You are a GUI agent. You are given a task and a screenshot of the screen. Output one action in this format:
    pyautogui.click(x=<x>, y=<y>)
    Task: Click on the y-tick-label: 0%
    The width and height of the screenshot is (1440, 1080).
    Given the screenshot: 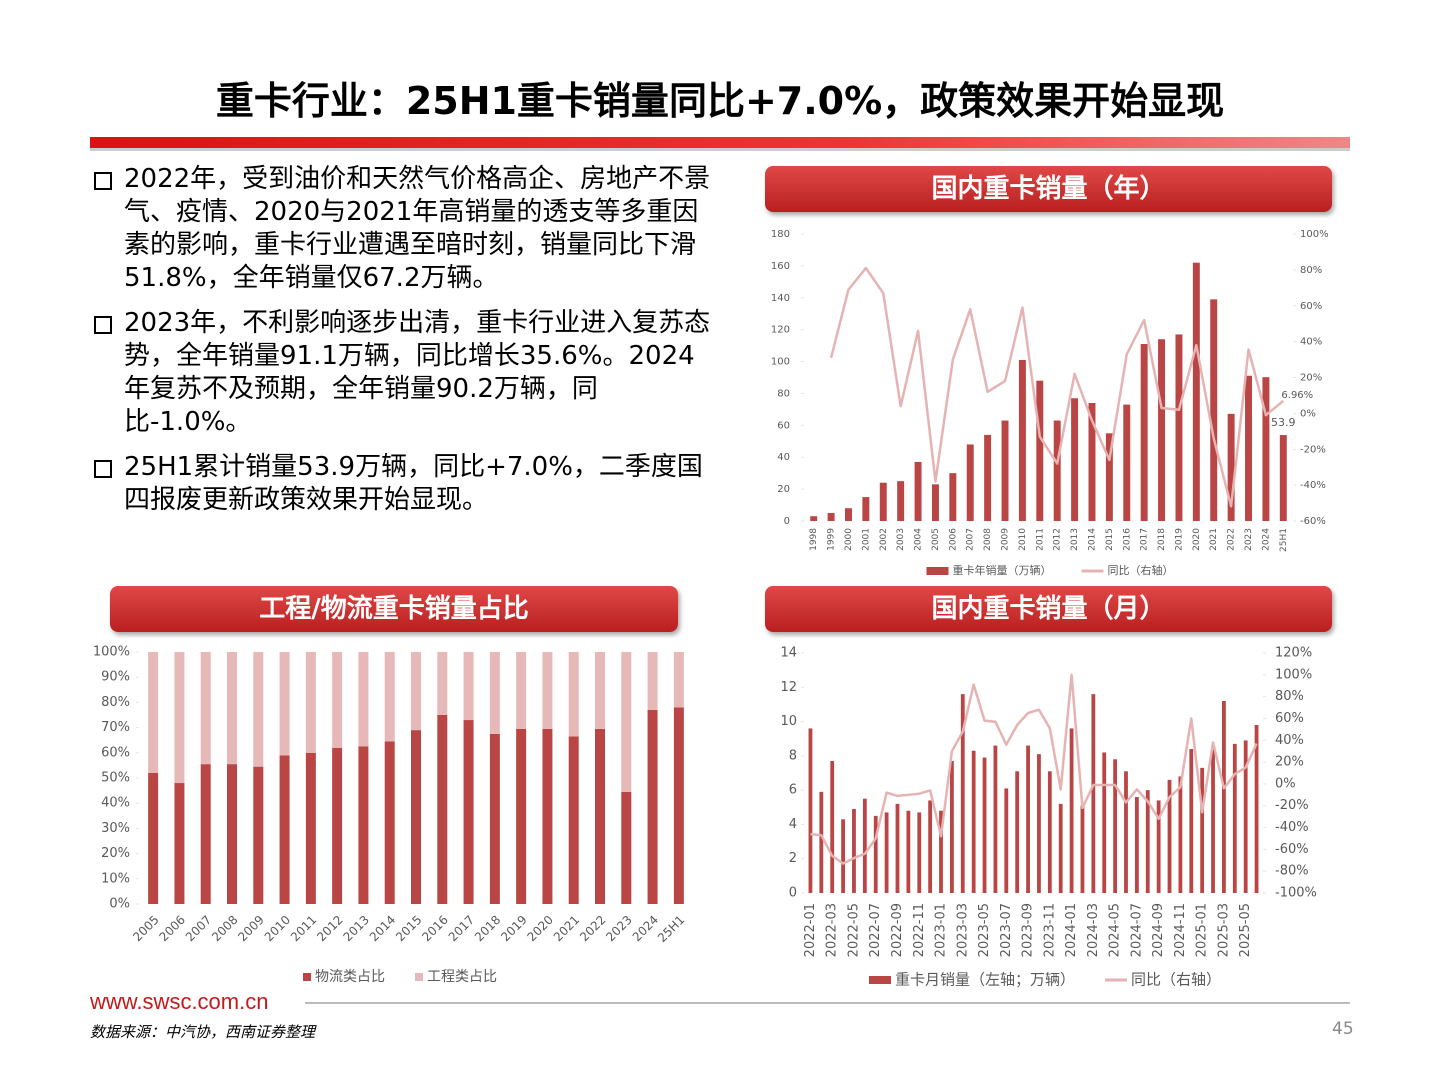 What is the action you would take?
    pyautogui.click(x=119, y=904)
    